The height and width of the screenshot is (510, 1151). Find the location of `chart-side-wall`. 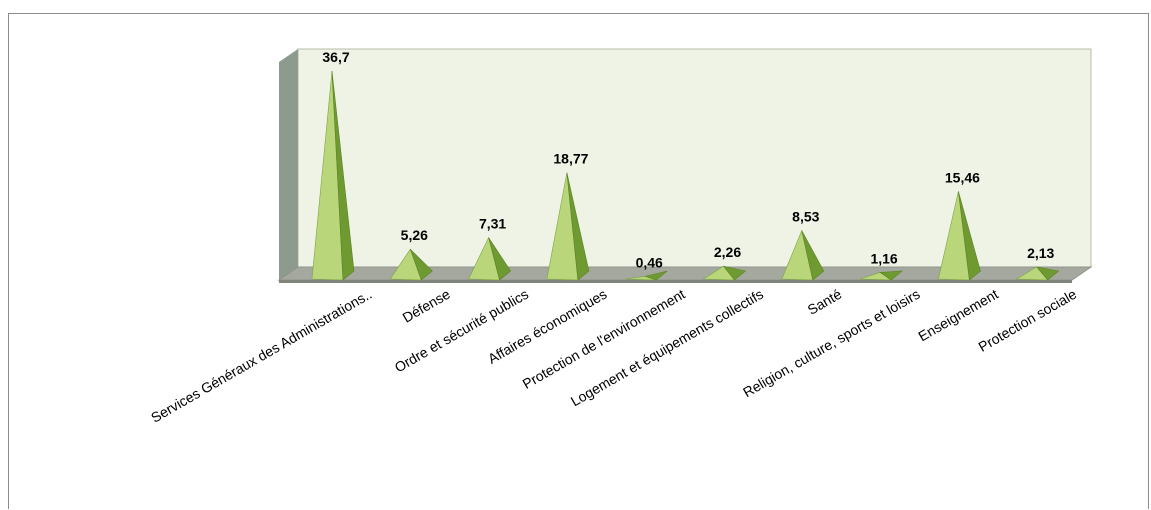

chart-side-wall is located at coordinates (288, 164).